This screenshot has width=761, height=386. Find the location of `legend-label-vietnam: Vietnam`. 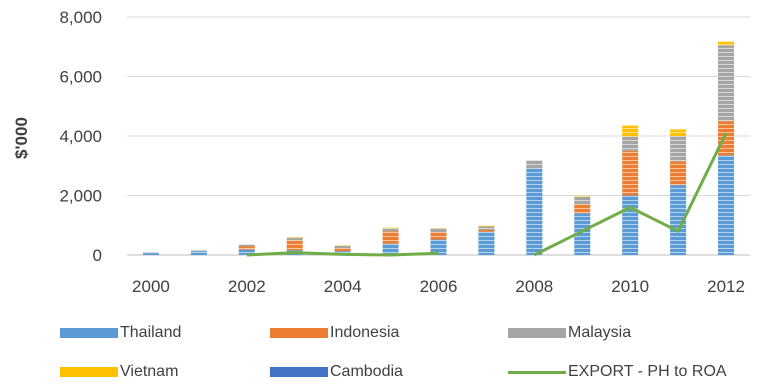

legend-label-vietnam: Vietnam is located at coordinates (149, 371).